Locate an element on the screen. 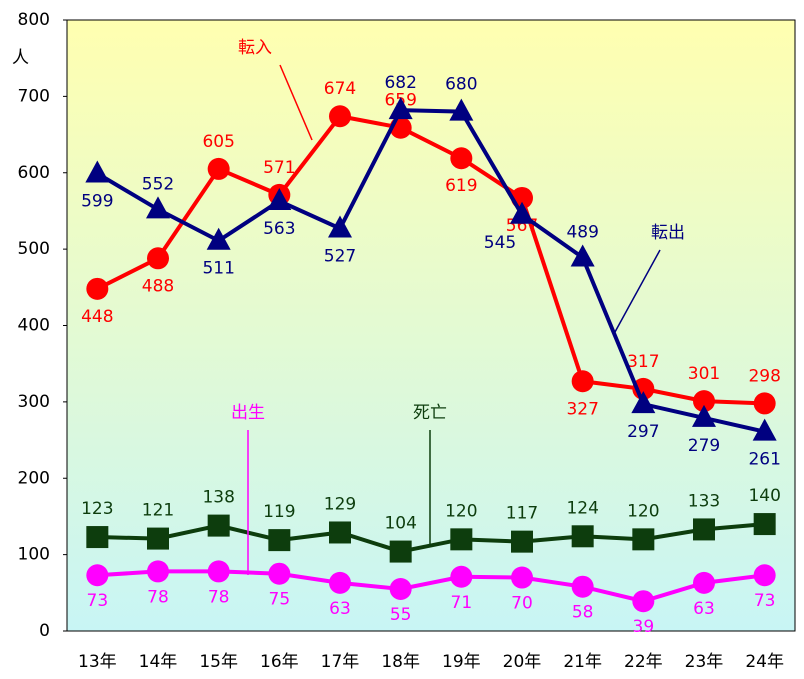  x-tick-label: 17年 is located at coordinates (340, 662).